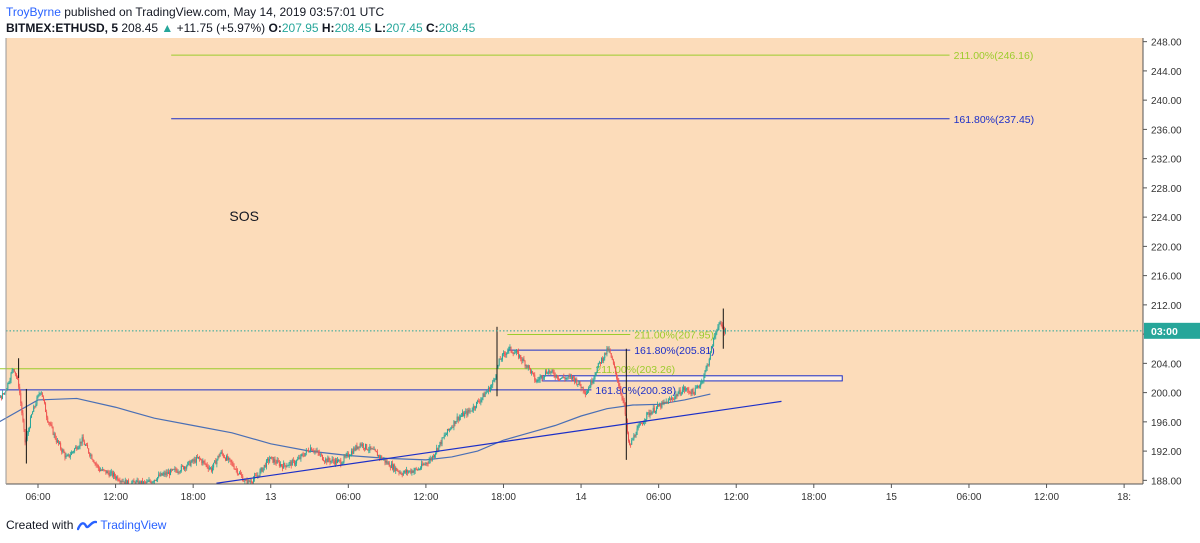 This screenshot has width=1200, height=543. Describe the element at coordinates (33, 12) in the screenshot. I see `author-link: TroyByrne` at that location.